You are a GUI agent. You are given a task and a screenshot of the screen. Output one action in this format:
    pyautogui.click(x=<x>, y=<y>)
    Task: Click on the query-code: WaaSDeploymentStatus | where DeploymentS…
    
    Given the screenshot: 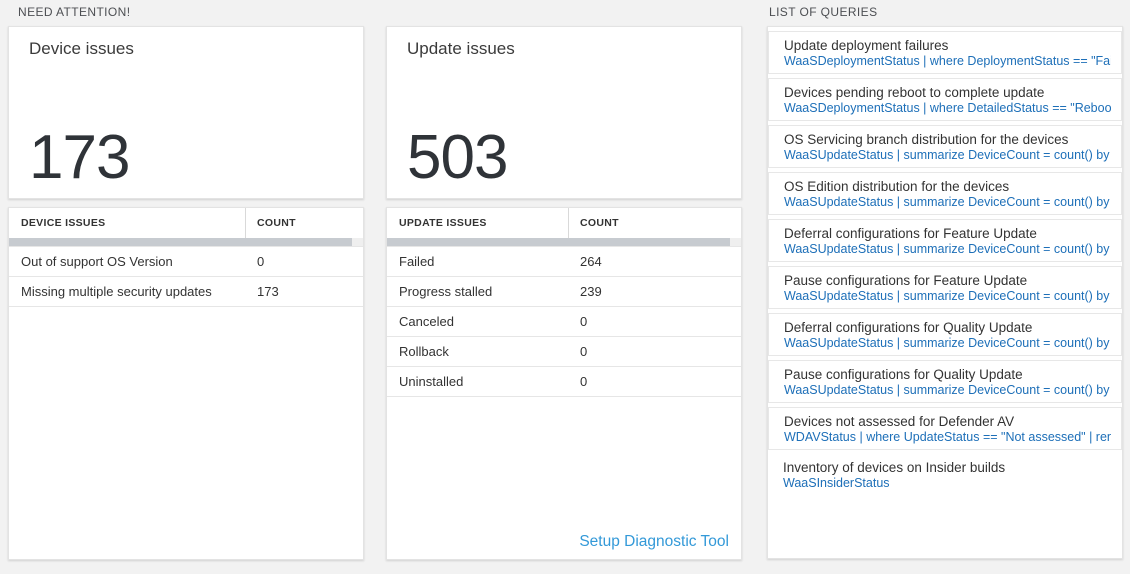 What is the action you would take?
    pyautogui.click(x=947, y=61)
    